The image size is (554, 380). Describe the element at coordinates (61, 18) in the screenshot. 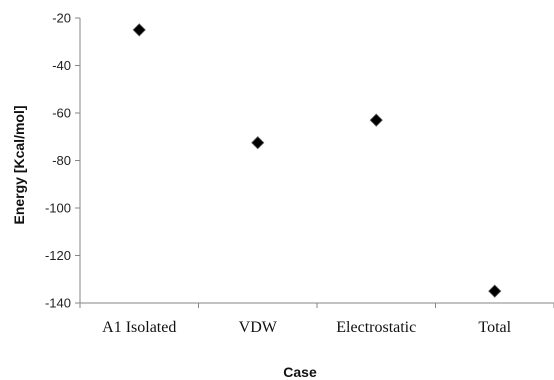

I see `y-tick-label: -20` at that location.